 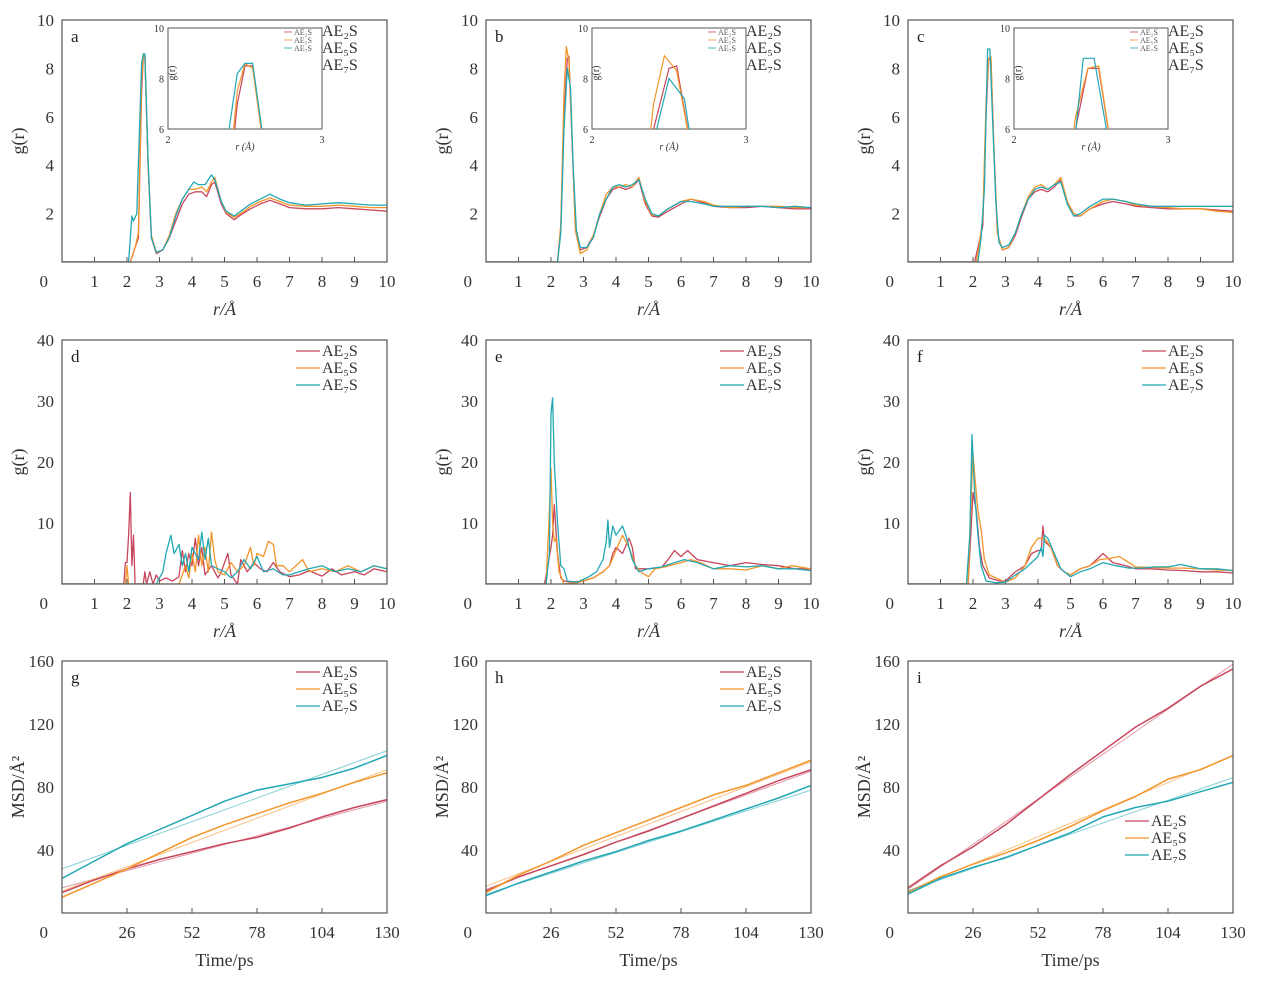 What do you see at coordinates (168, 140) in the screenshot?
I see `inset-x-tick-label: 2` at bounding box center [168, 140].